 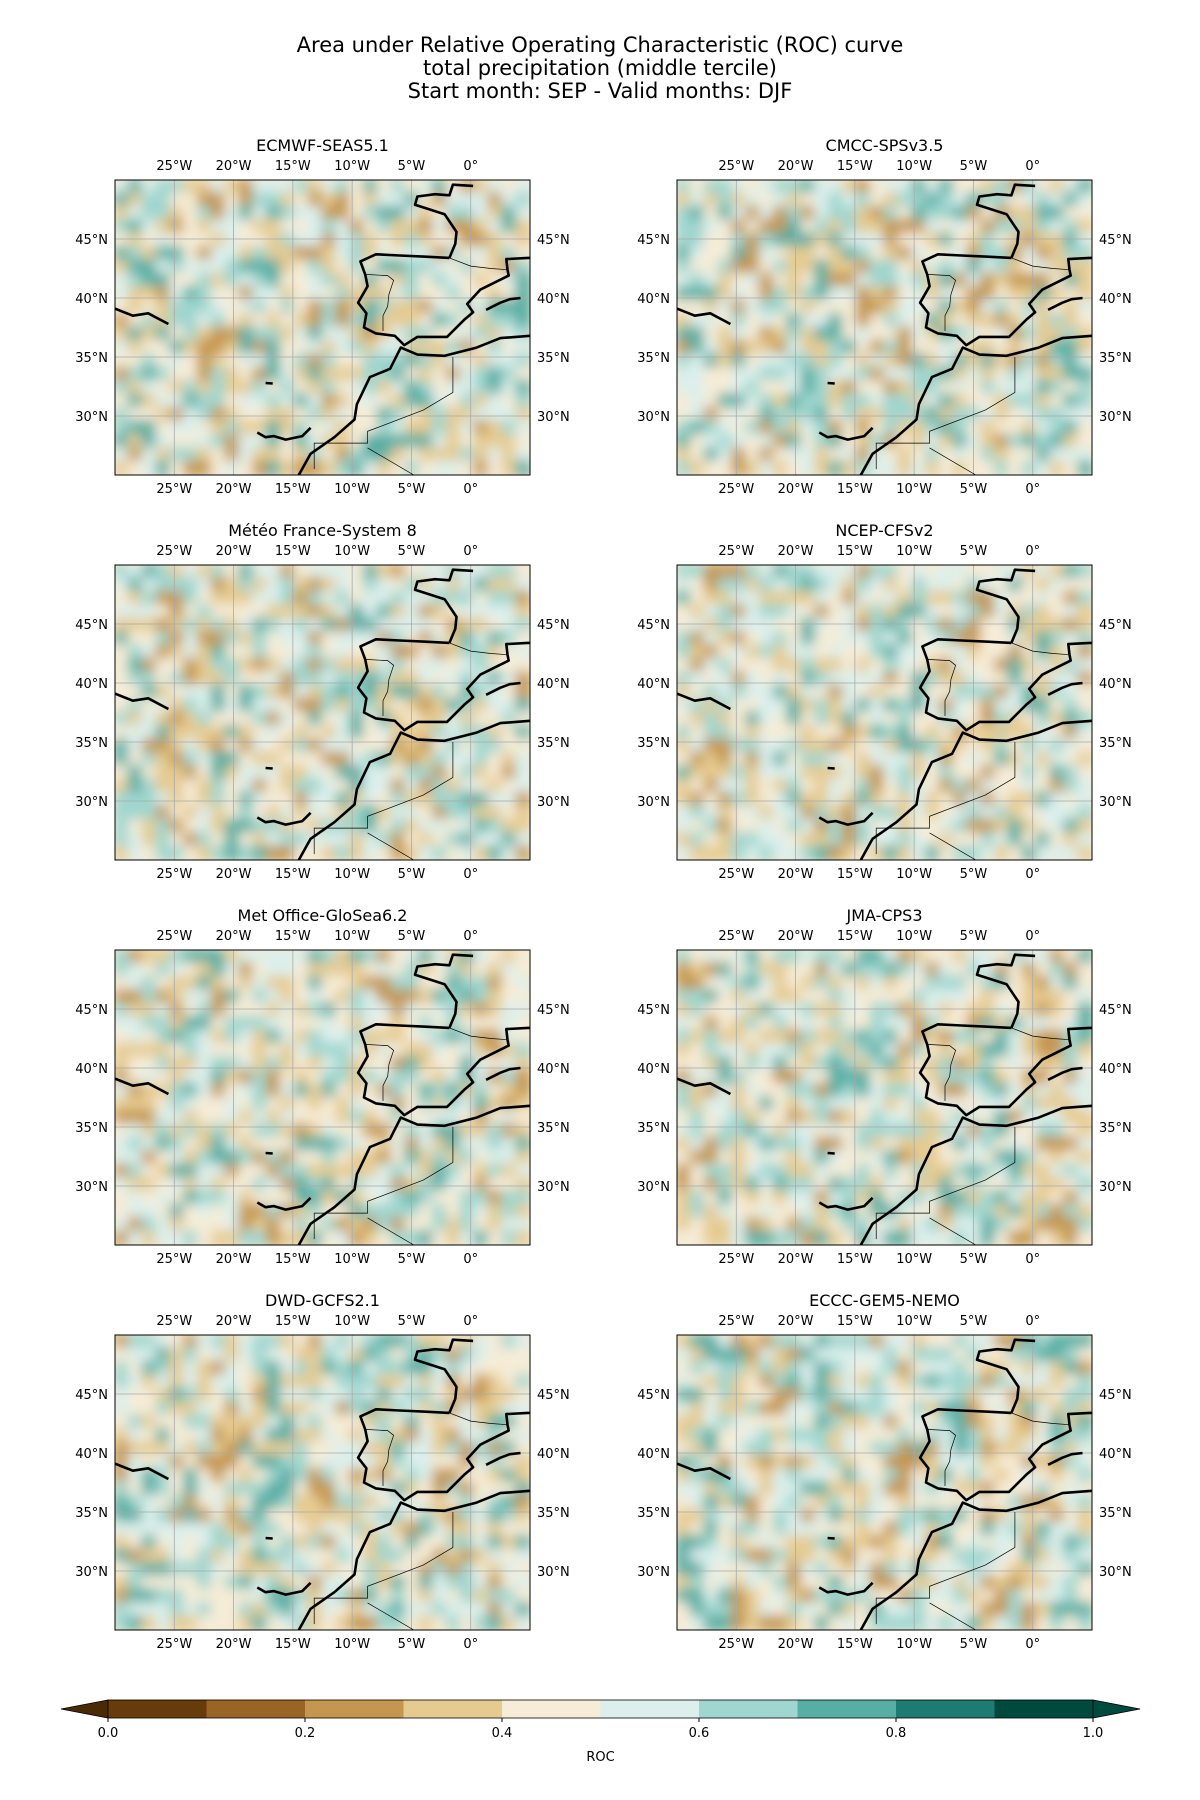 I want to click on colorbar-tick-label: 0.6, so click(x=699, y=1733).